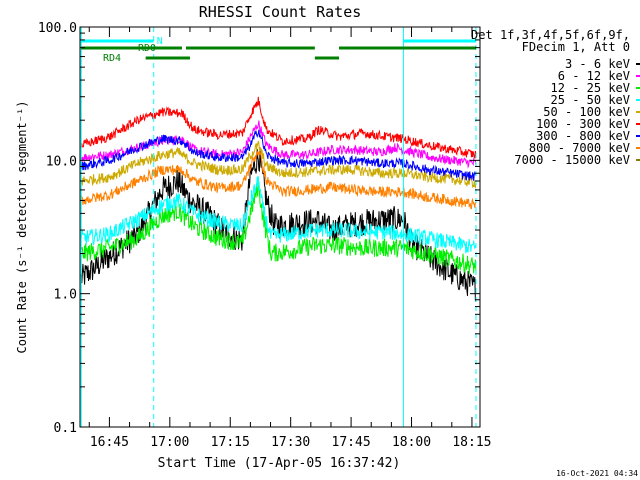 This screenshot has height=480, width=640. I want to click on legend-entry: 12 - 25 keV, so click(590, 88).